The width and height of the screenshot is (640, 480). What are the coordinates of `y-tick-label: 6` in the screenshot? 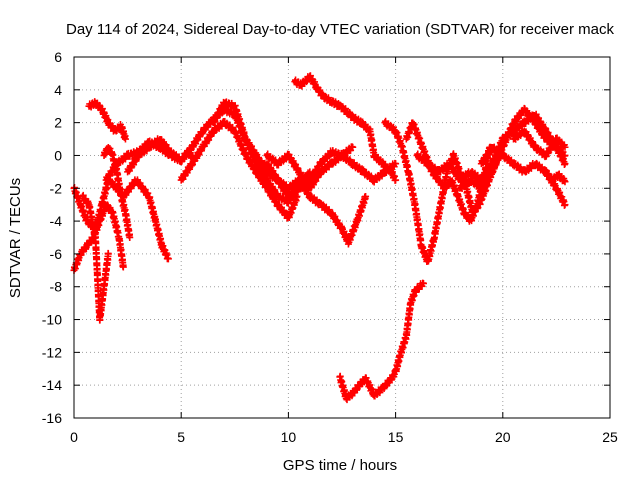 It's located at (58, 57).